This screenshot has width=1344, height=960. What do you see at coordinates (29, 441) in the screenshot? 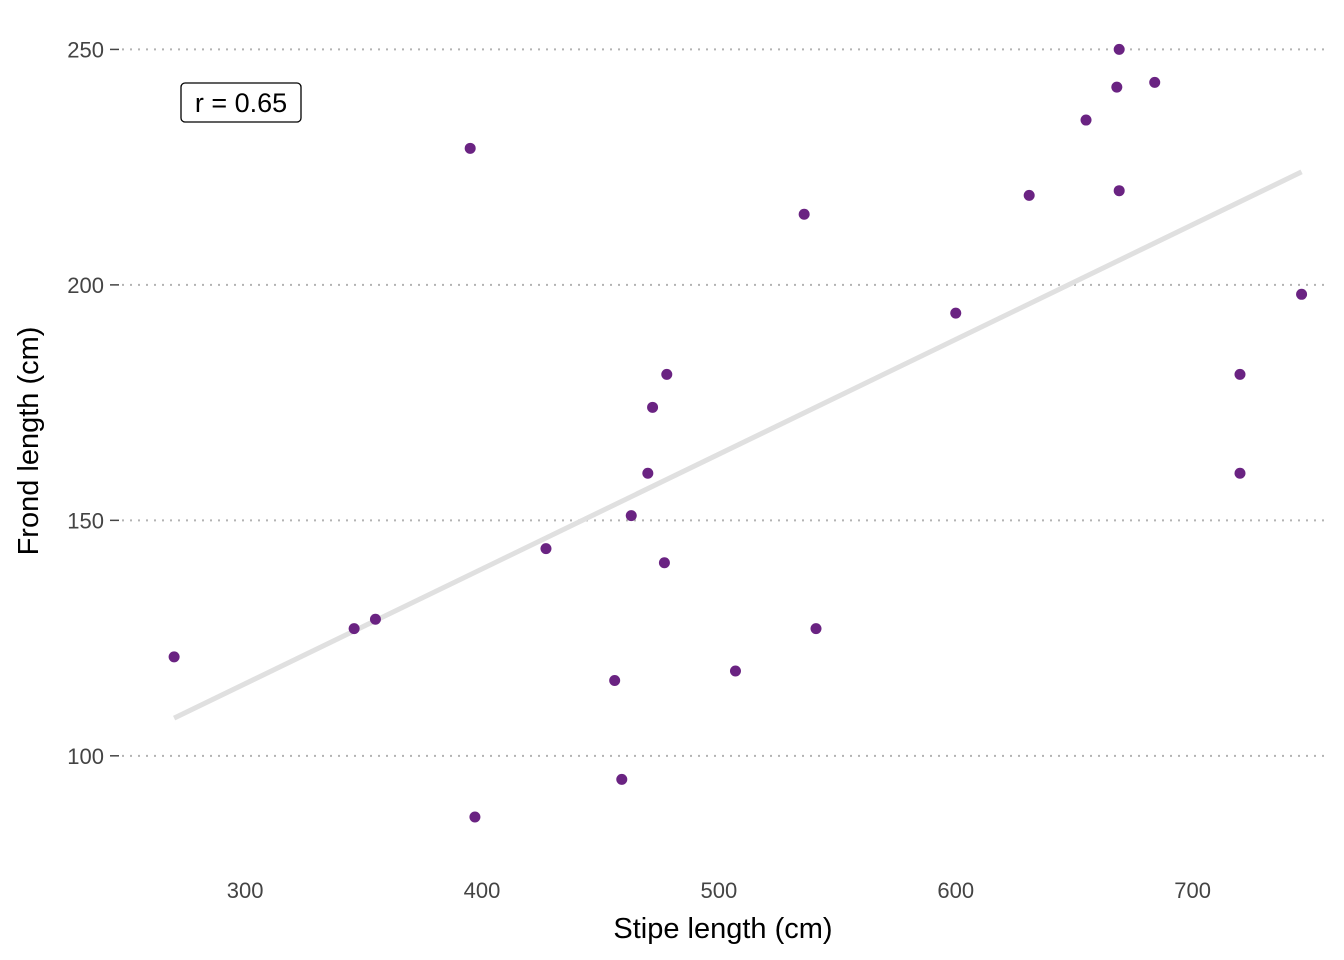
I see `y-axis-title: Frond length (cm)` at bounding box center [29, 441].